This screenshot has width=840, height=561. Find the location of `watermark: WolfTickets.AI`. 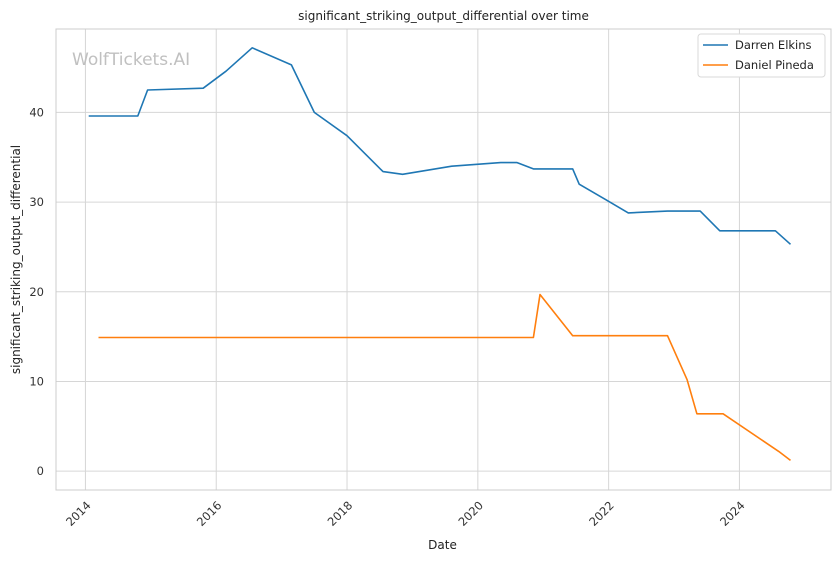

watermark: WolfTickets.AI is located at coordinates (131, 60).